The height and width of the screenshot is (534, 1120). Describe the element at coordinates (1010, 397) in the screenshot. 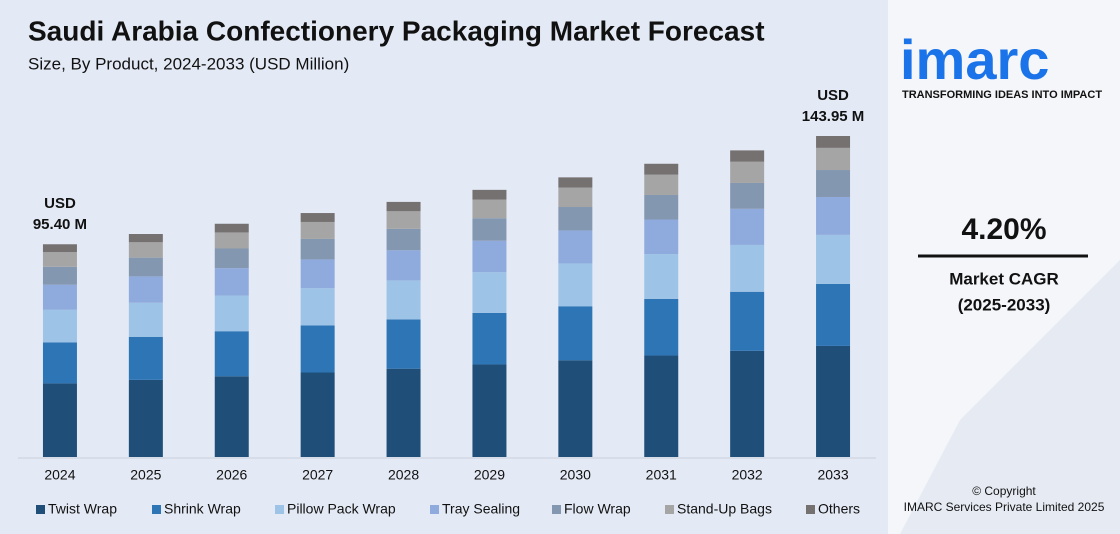

I see `panel-decoration` at that location.